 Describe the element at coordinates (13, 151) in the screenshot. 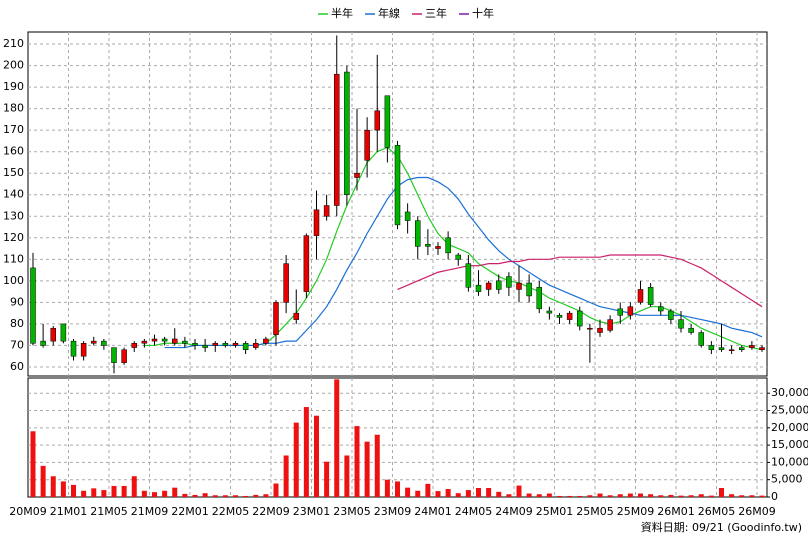

I see `y-tick-label: 160` at that location.